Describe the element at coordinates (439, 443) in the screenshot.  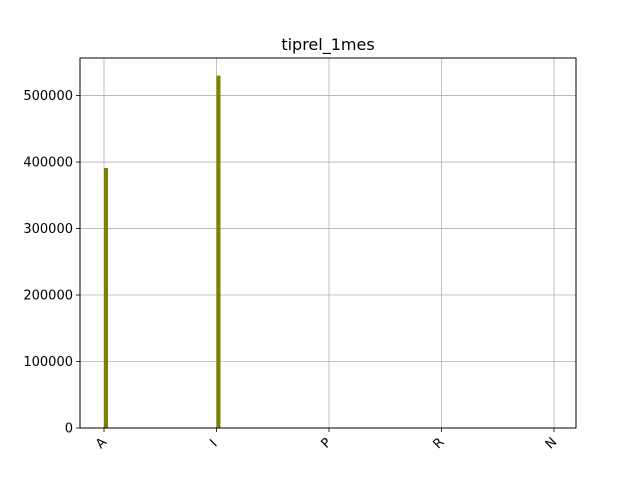
I see `x-tick-label: R` at that location.